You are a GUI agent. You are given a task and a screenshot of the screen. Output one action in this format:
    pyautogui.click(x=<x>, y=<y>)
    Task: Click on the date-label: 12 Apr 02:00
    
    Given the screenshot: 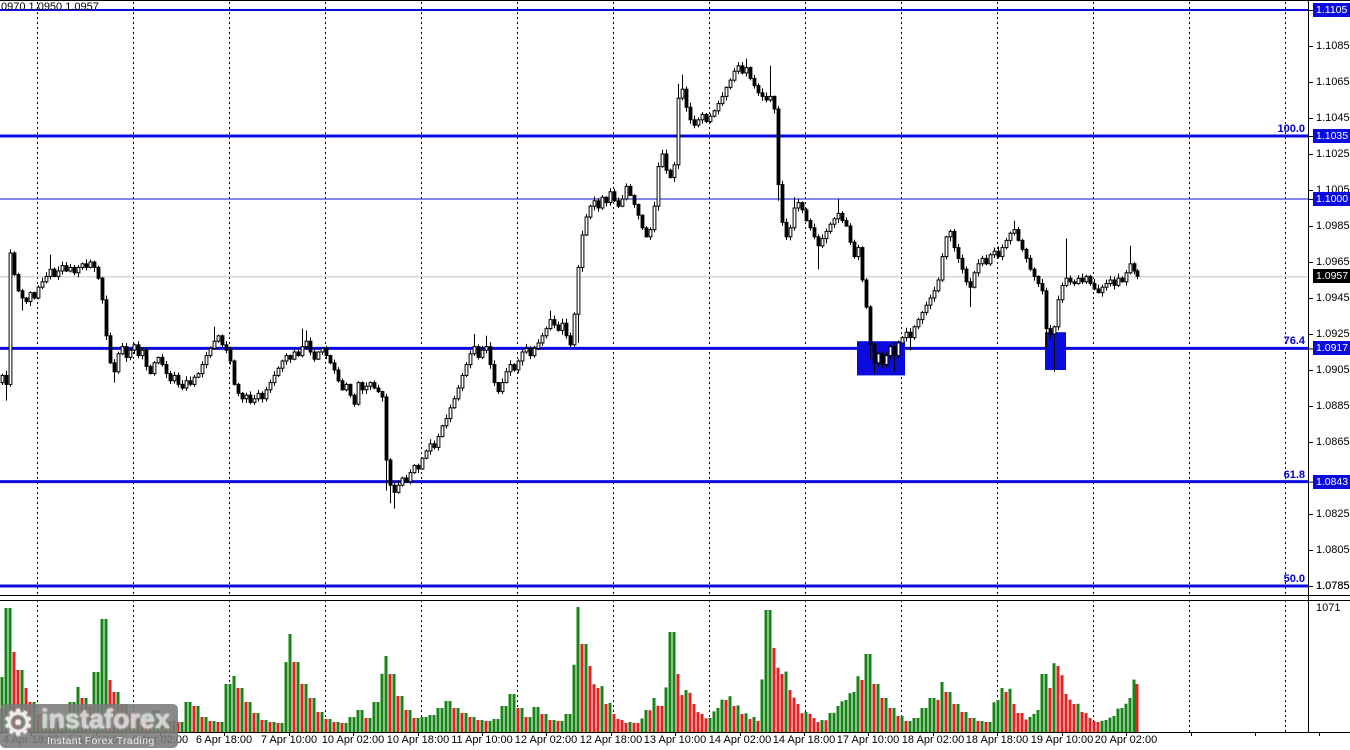 What is the action you would take?
    pyautogui.click(x=546, y=740)
    